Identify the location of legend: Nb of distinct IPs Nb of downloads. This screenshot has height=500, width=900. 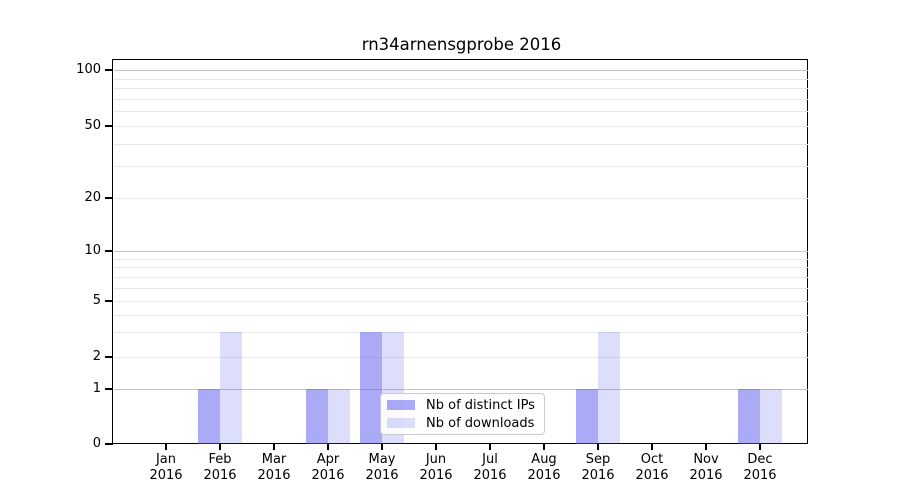
(462, 414).